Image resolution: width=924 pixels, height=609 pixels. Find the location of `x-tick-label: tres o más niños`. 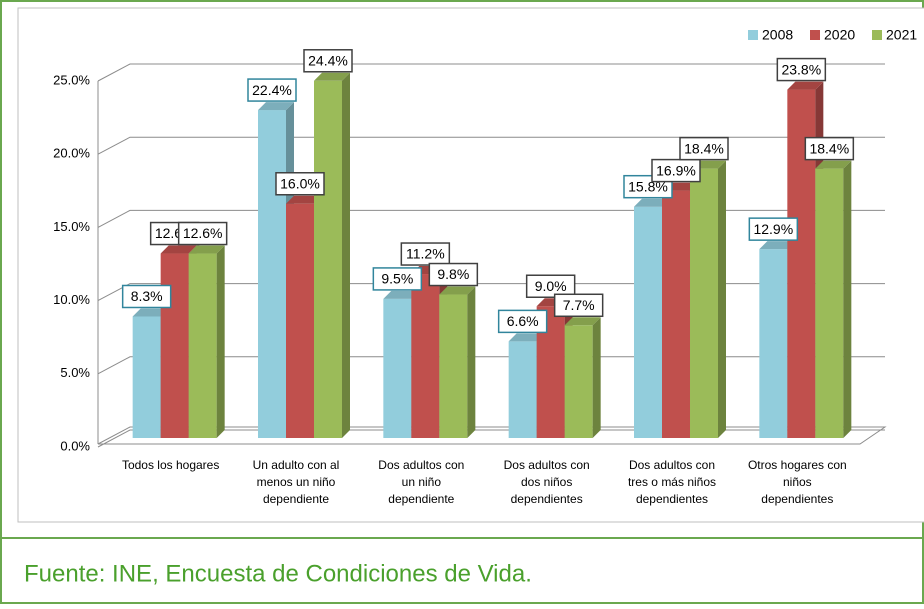

x-tick-label: tres o más niños is located at coordinates (672, 482).